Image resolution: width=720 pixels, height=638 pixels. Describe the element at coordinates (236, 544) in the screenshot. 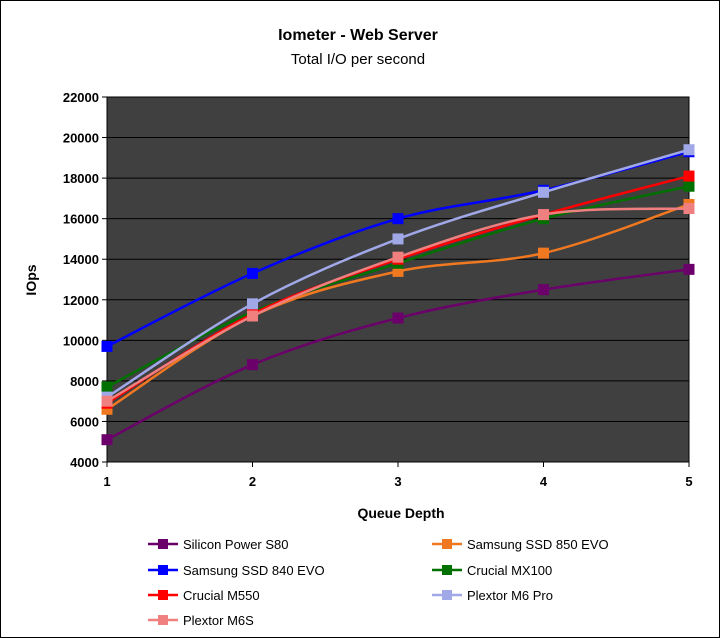

I see `legend-label: Silicon Power S80` at that location.